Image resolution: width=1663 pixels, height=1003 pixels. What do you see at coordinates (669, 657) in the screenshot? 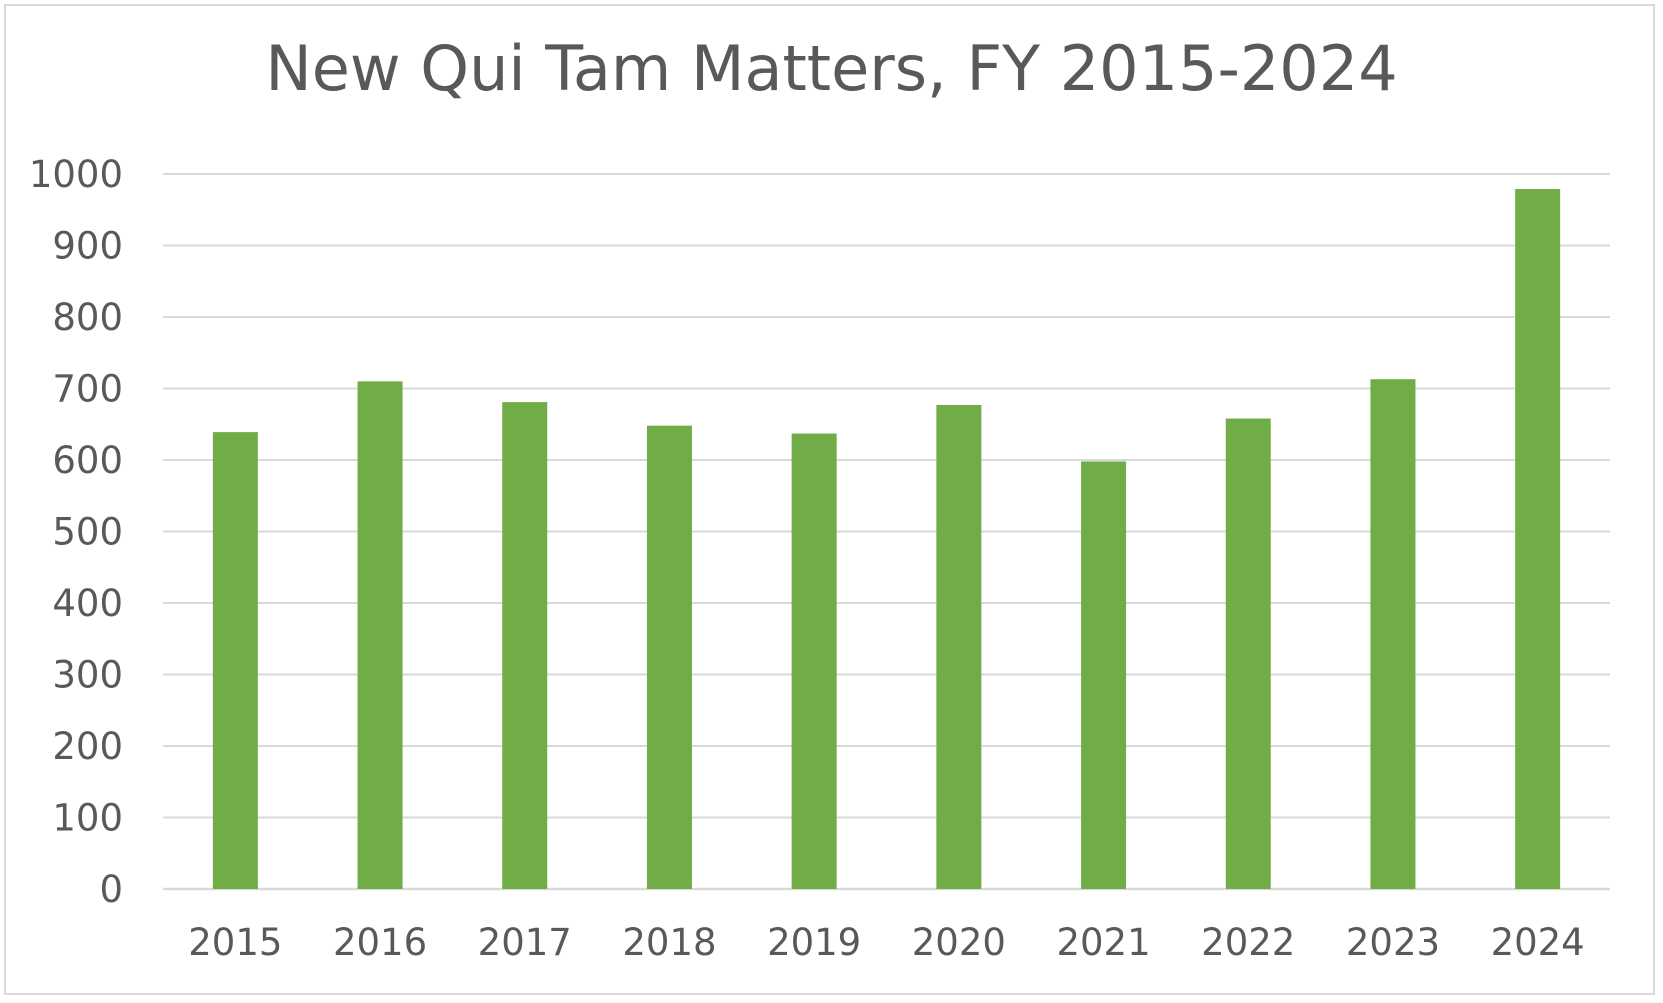
I see `bar-2018` at bounding box center [669, 657].